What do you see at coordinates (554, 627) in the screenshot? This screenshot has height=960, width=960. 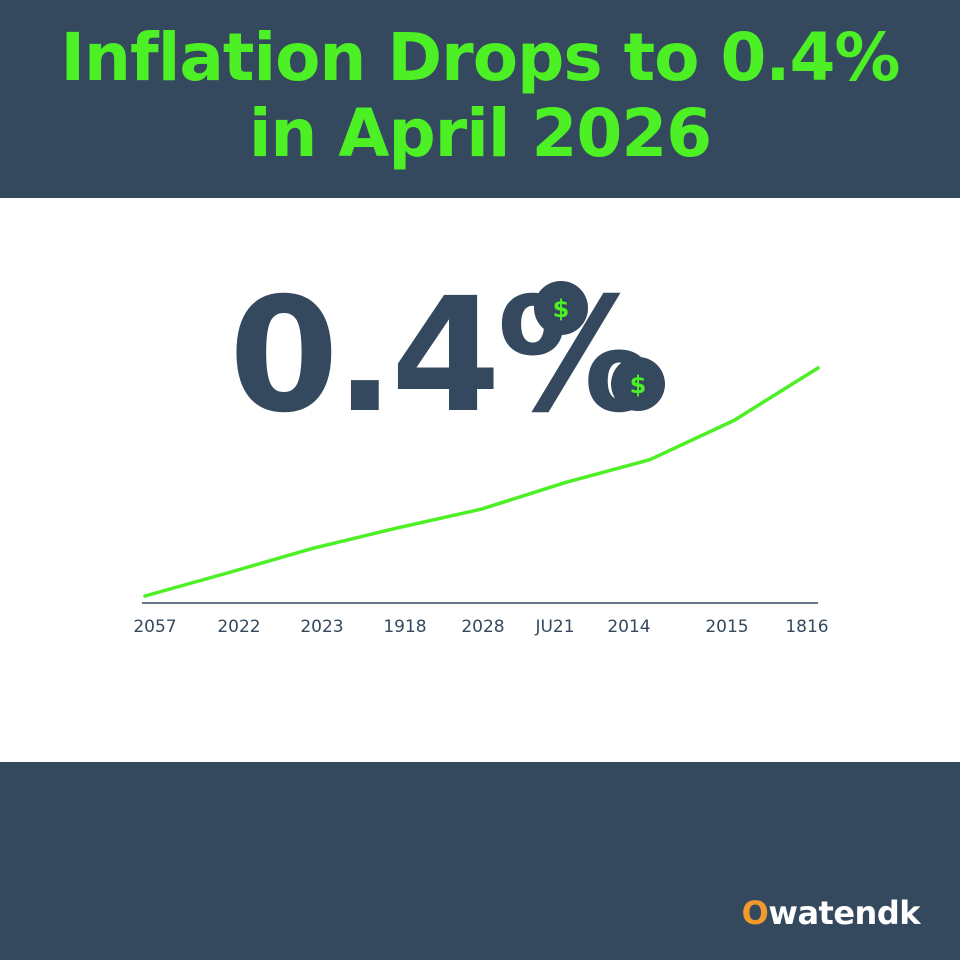 I see `x-tick-label: JU21` at bounding box center [554, 627].